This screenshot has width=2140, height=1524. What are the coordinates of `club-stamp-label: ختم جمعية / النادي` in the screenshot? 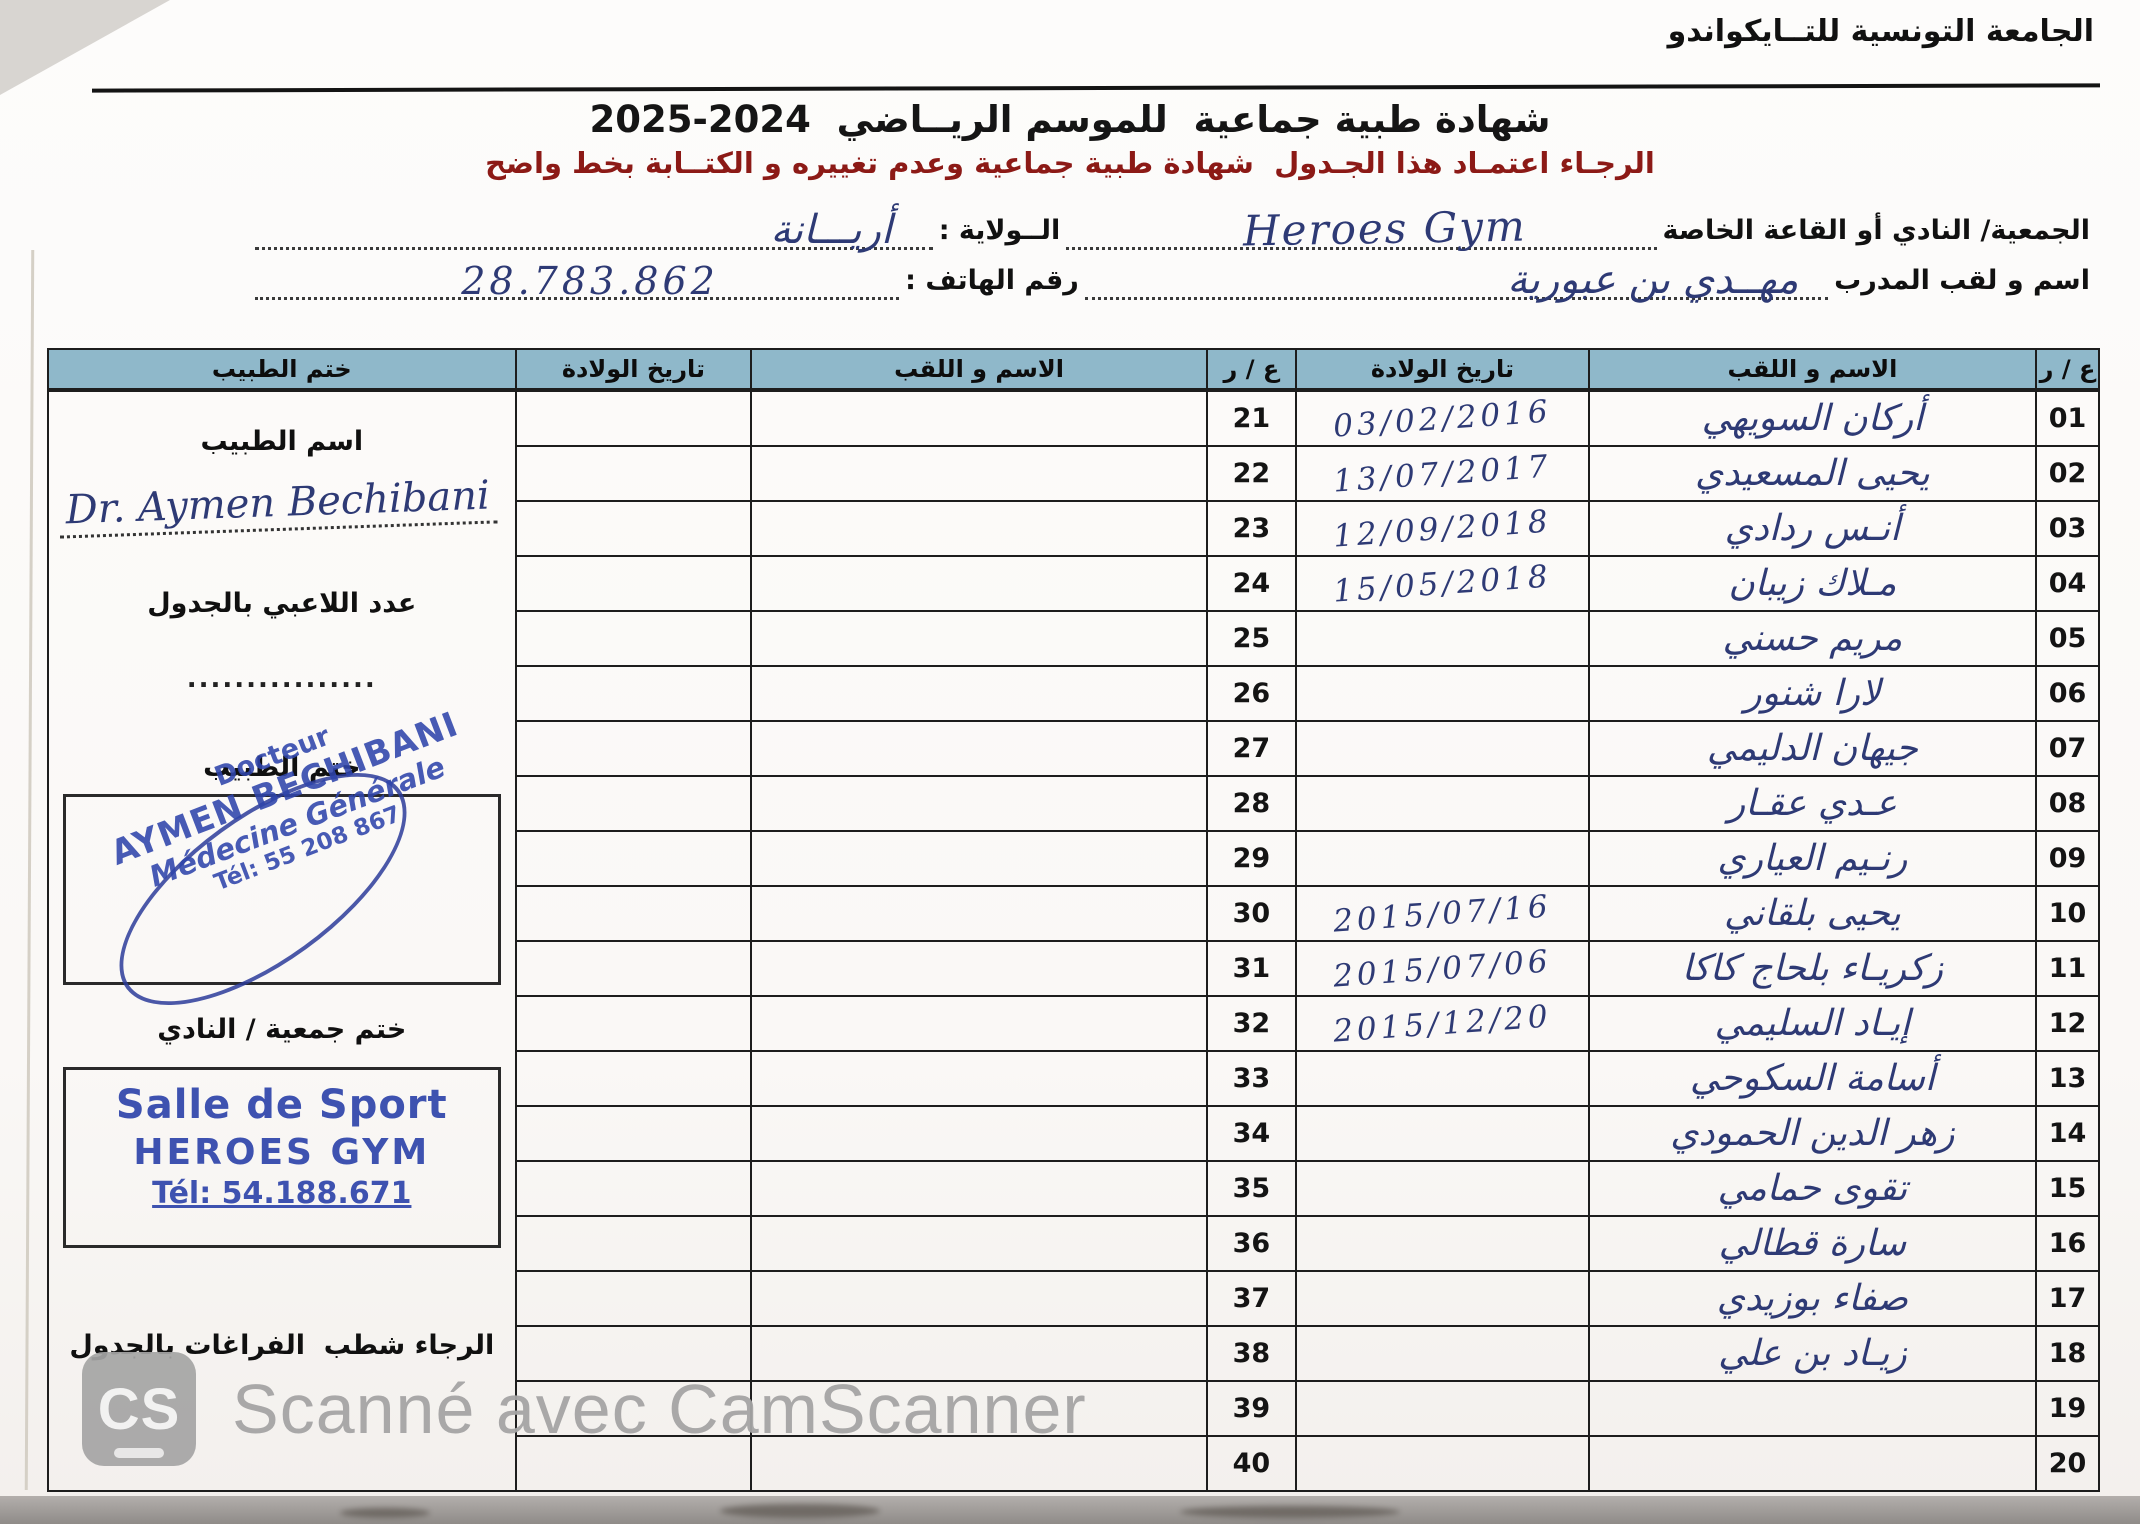 It's located at (282, 1029).